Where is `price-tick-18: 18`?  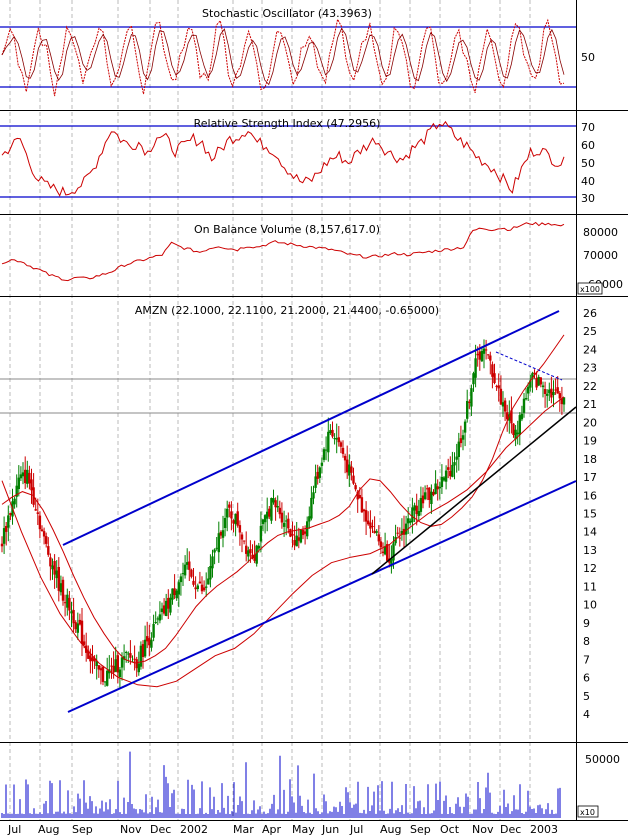
price-tick-18: 18 is located at coordinates (590, 459).